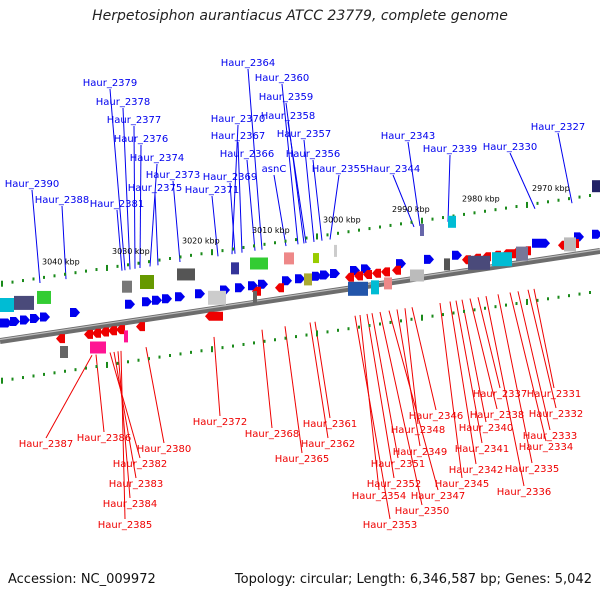  What do you see at coordinates (212, 190) in the screenshot?
I see `gene-label: Haur_2371` at bounding box center [212, 190].